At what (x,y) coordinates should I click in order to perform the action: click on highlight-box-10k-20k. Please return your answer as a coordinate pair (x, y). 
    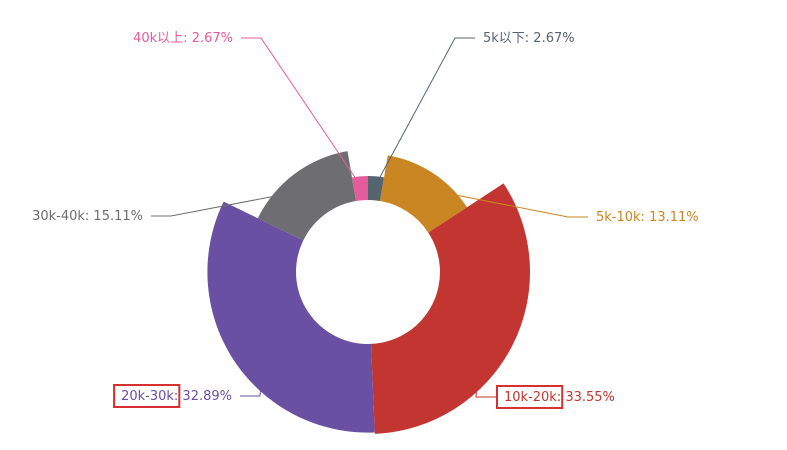
    Looking at the image, I should click on (530, 397).